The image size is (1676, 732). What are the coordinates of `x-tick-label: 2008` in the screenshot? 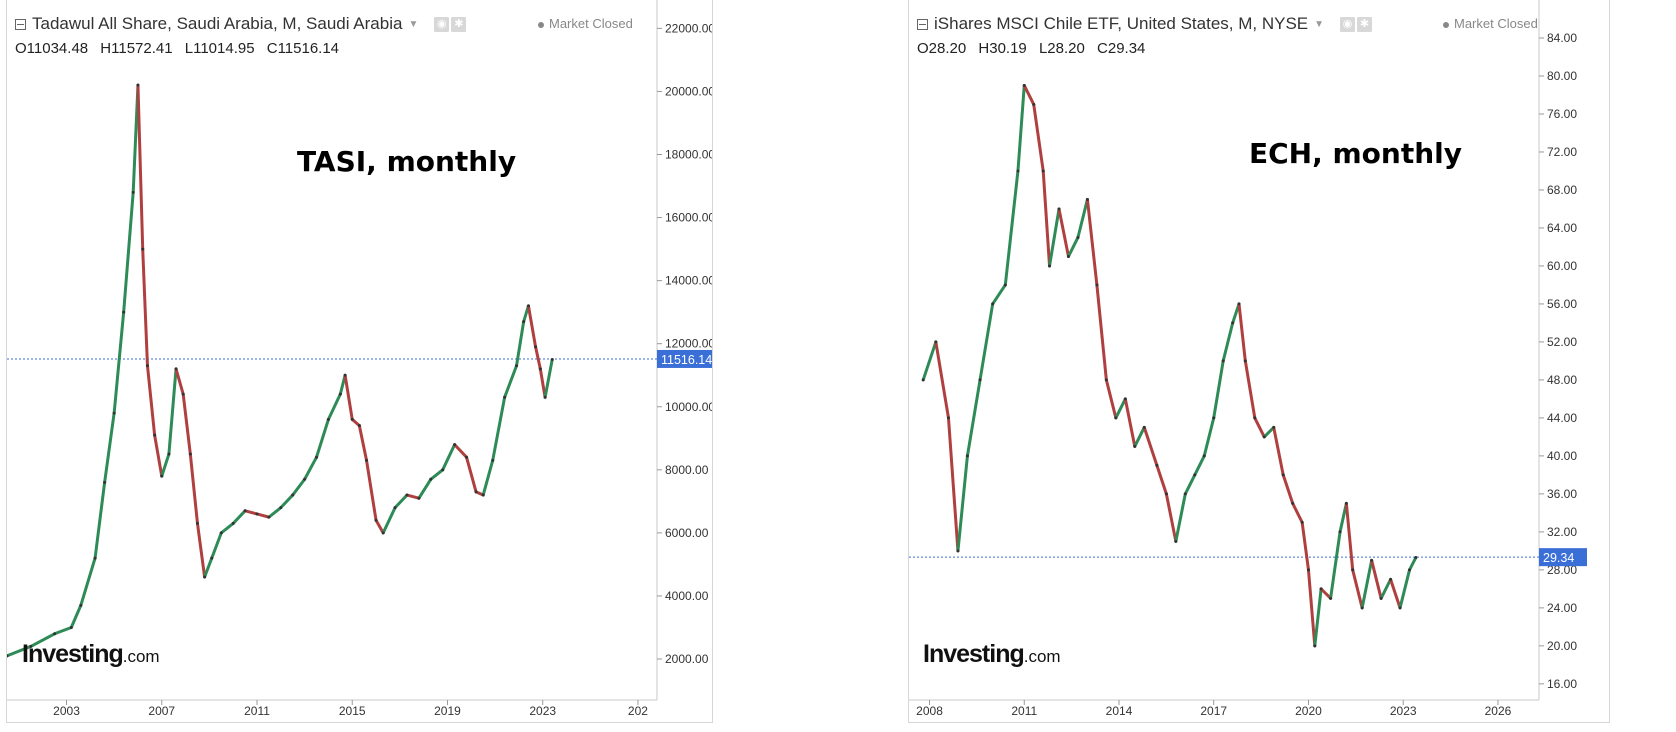 It's located at (929, 711).